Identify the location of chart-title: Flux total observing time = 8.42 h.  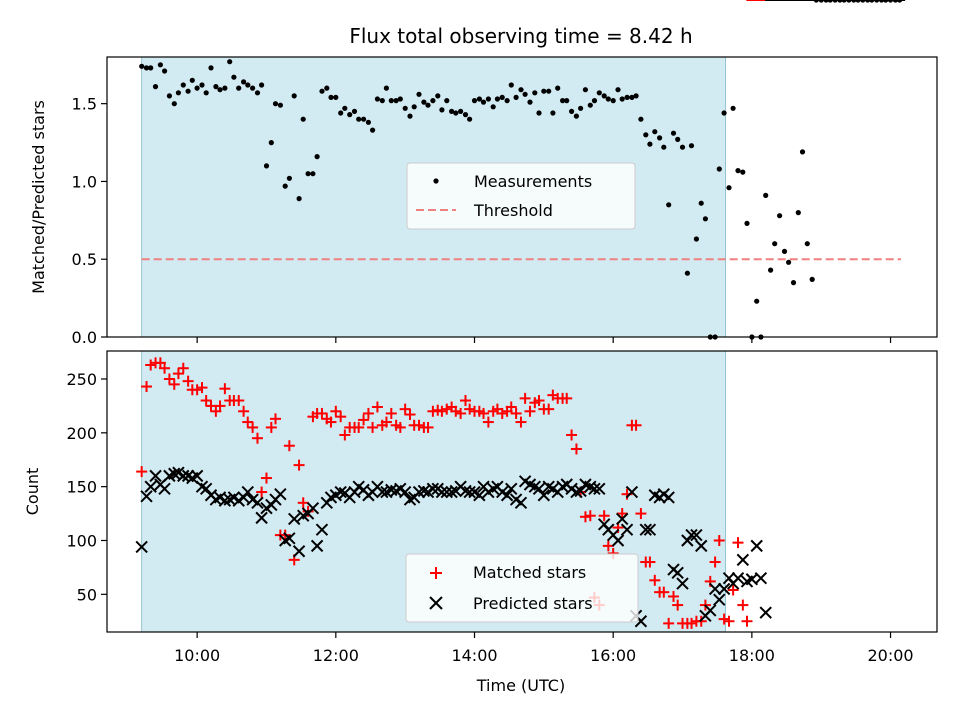
(520, 36).